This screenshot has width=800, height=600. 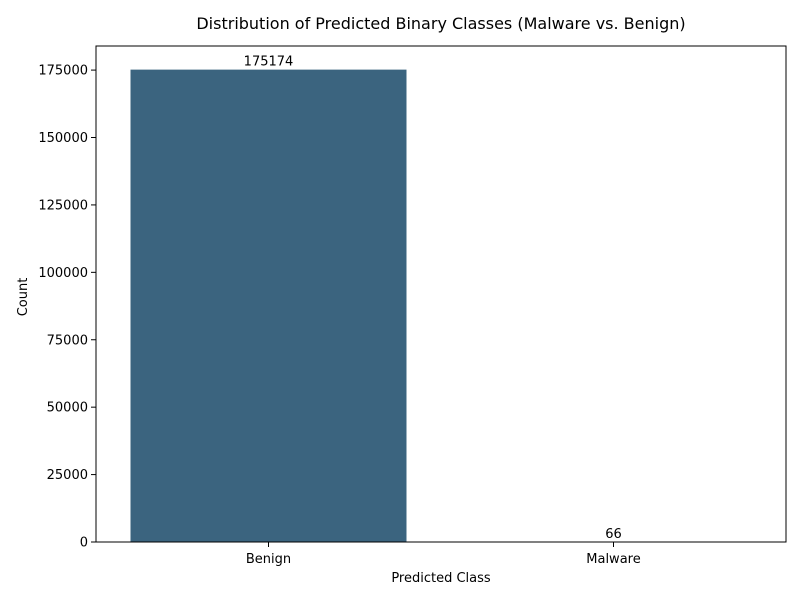 I want to click on y-axis: 0 25000 50000 75000 100000 125000 150000 175000, so click(x=67, y=307).